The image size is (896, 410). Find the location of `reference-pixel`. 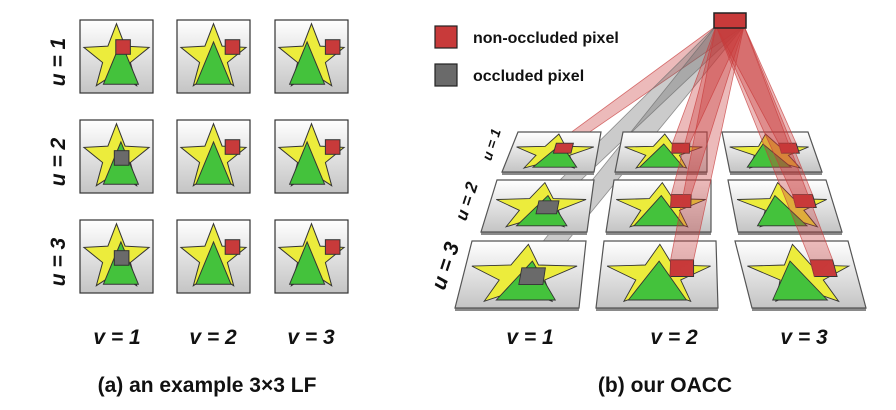

reference-pixel is located at coordinates (730, 20).